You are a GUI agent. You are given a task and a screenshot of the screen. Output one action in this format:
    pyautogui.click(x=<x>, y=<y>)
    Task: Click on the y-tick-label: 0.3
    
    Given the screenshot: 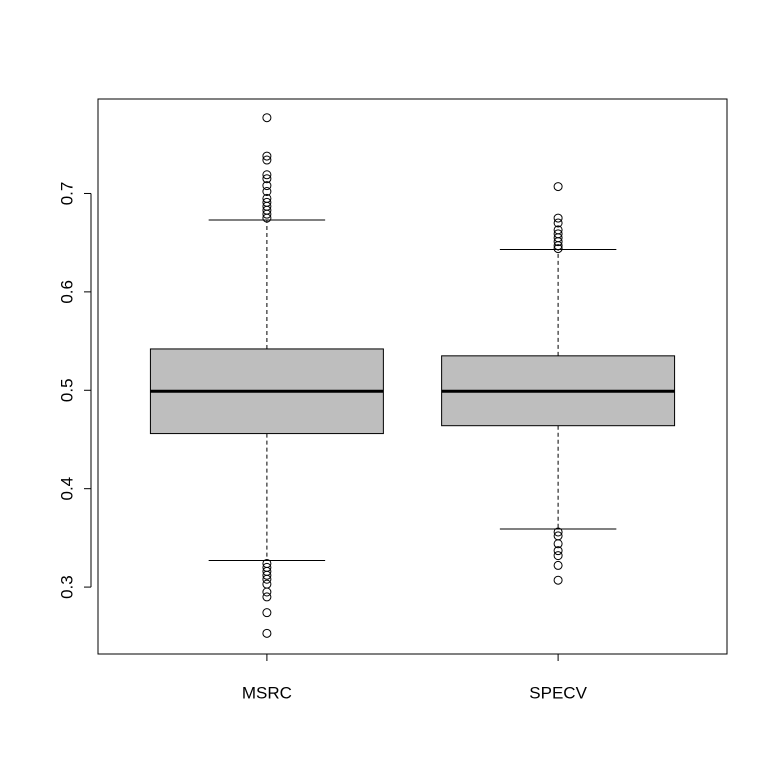 What is the action you would take?
    pyautogui.click(x=66, y=587)
    